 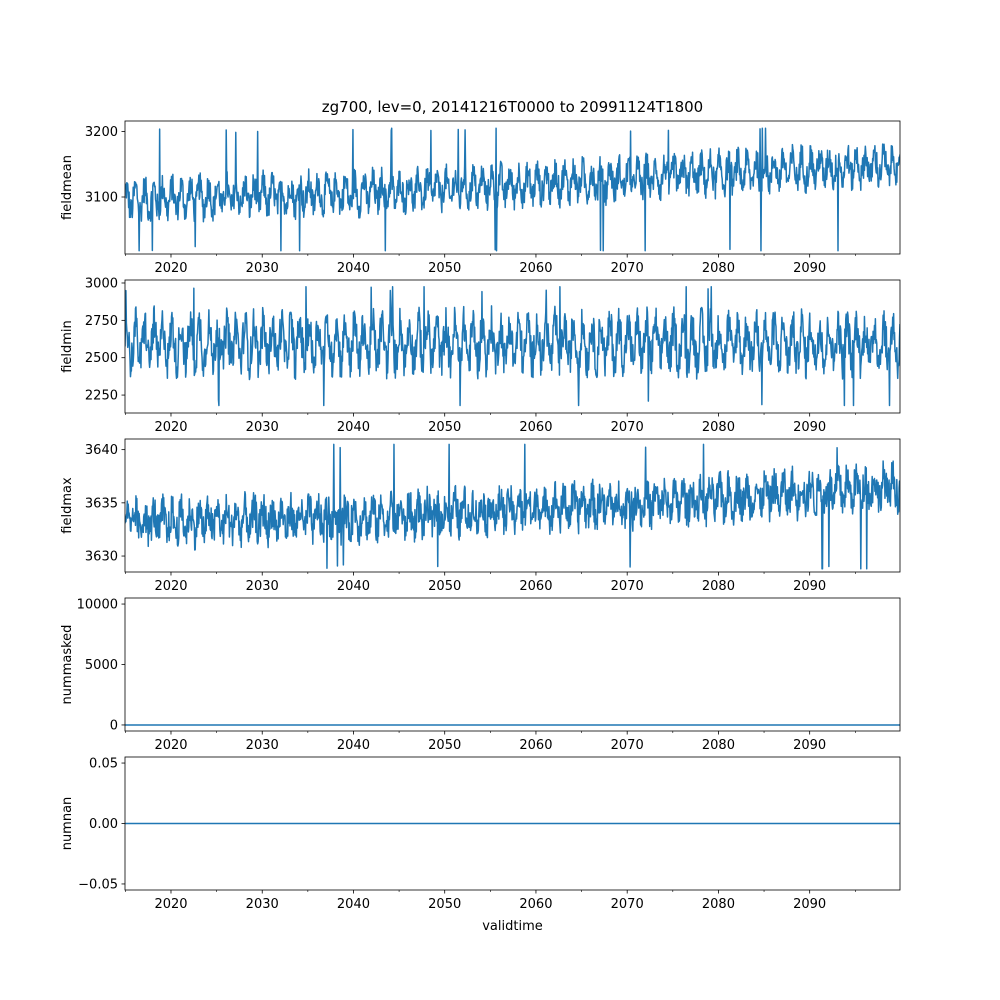 I want to click on y-tick-label: 3000, so click(x=101, y=283).